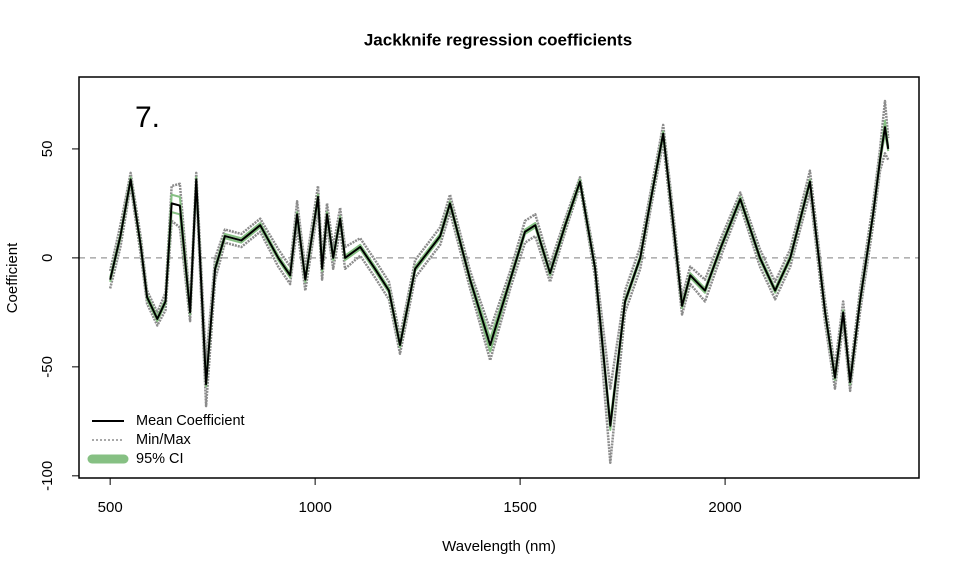  I want to click on x-tick-label: 500, so click(110, 507).